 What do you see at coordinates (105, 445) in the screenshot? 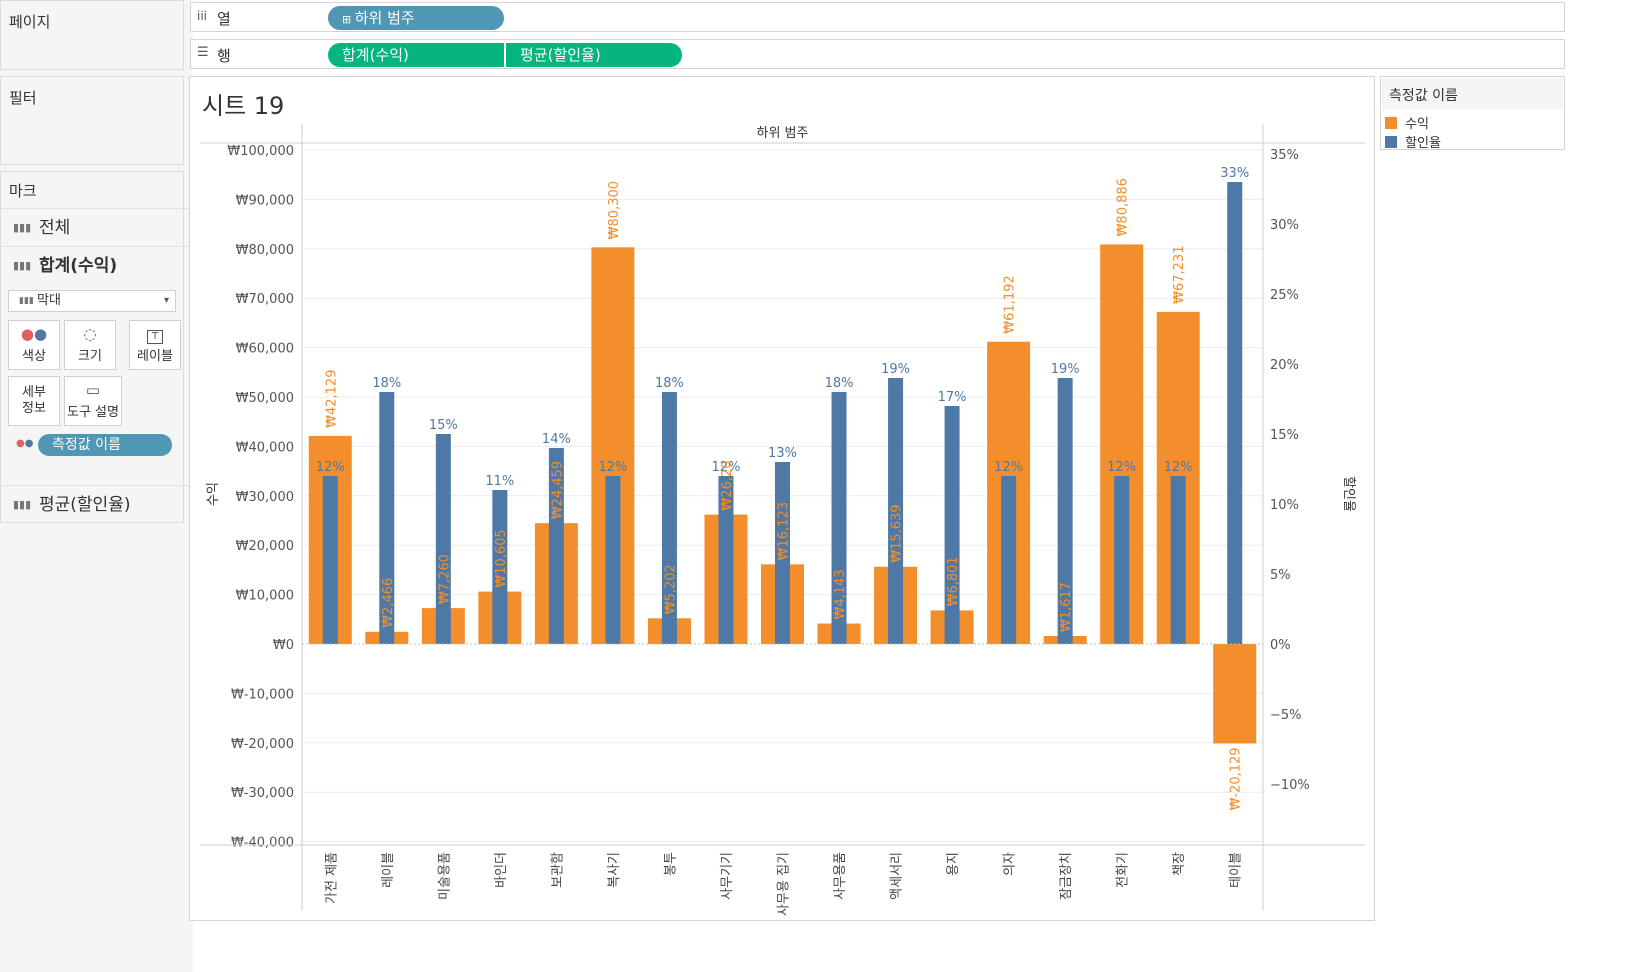
I see `measure-names-pill: 측정값 이름` at bounding box center [105, 445].